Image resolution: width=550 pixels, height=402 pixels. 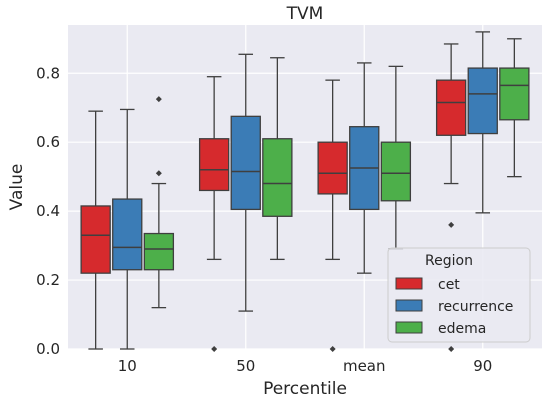 What do you see at coordinates (48, 73) in the screenshot?
I see `y-tick-label: 0.8` at bounding box center [48, 73].